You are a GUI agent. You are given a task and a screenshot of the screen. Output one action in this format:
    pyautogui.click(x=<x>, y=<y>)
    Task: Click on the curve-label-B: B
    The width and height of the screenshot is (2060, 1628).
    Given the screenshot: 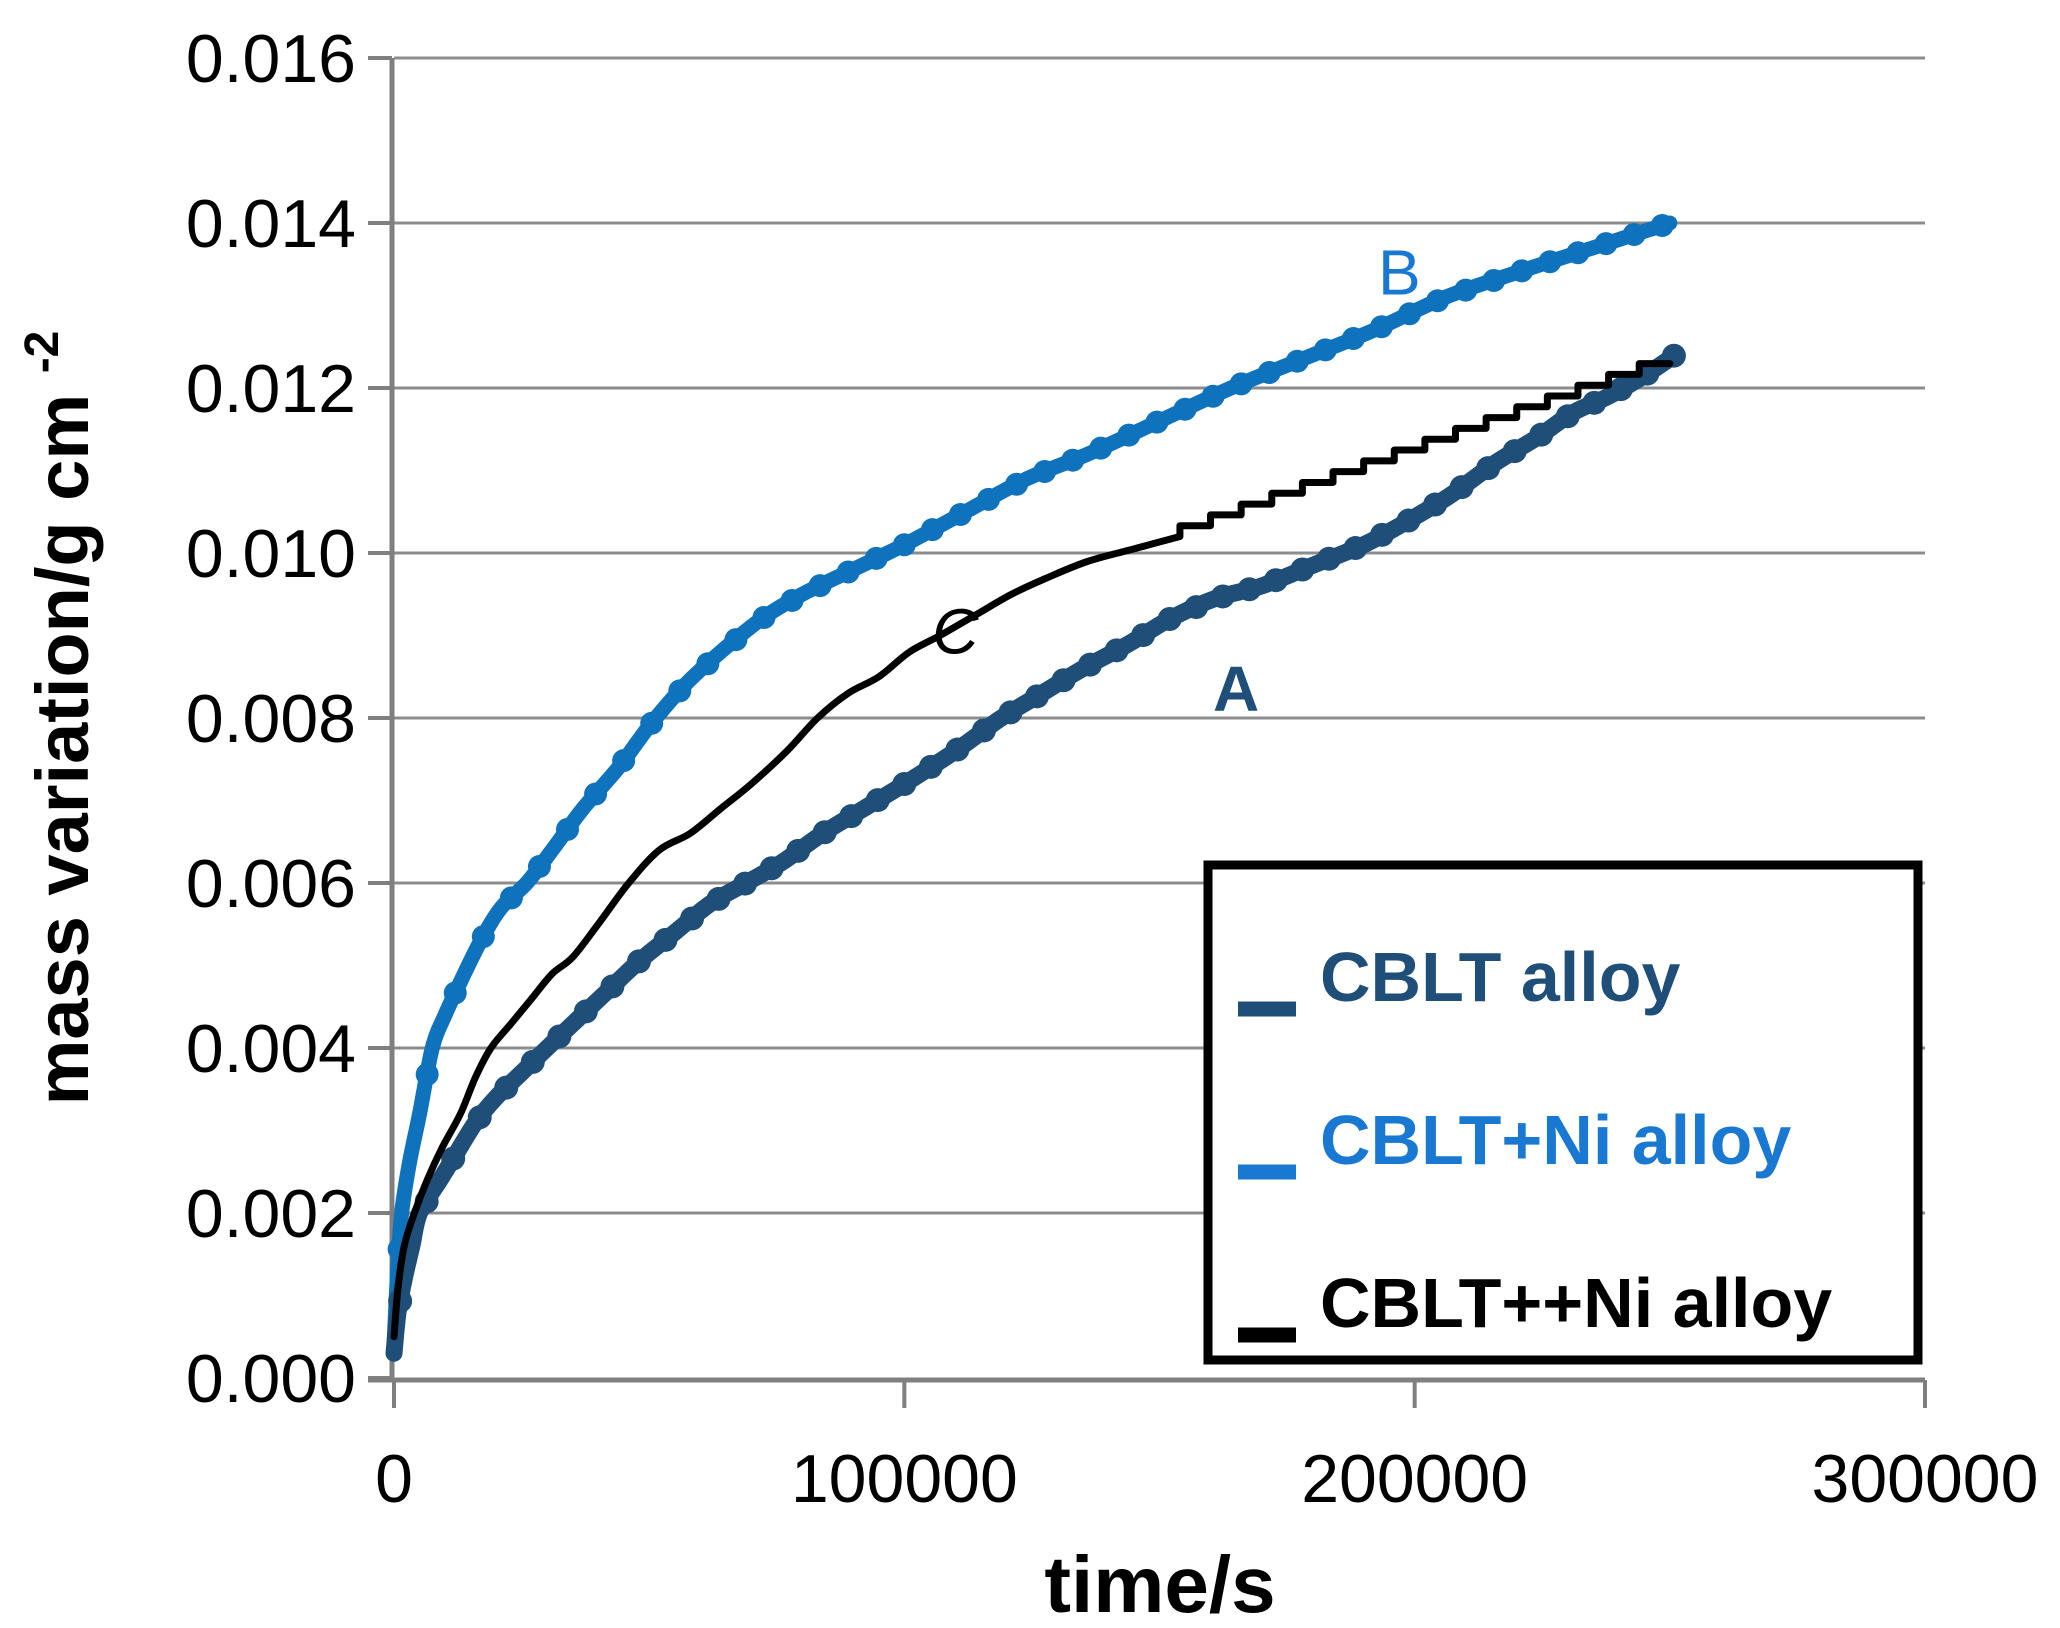 What is the action you would take?
    pyautogui.click(x=1399, y=273)
    